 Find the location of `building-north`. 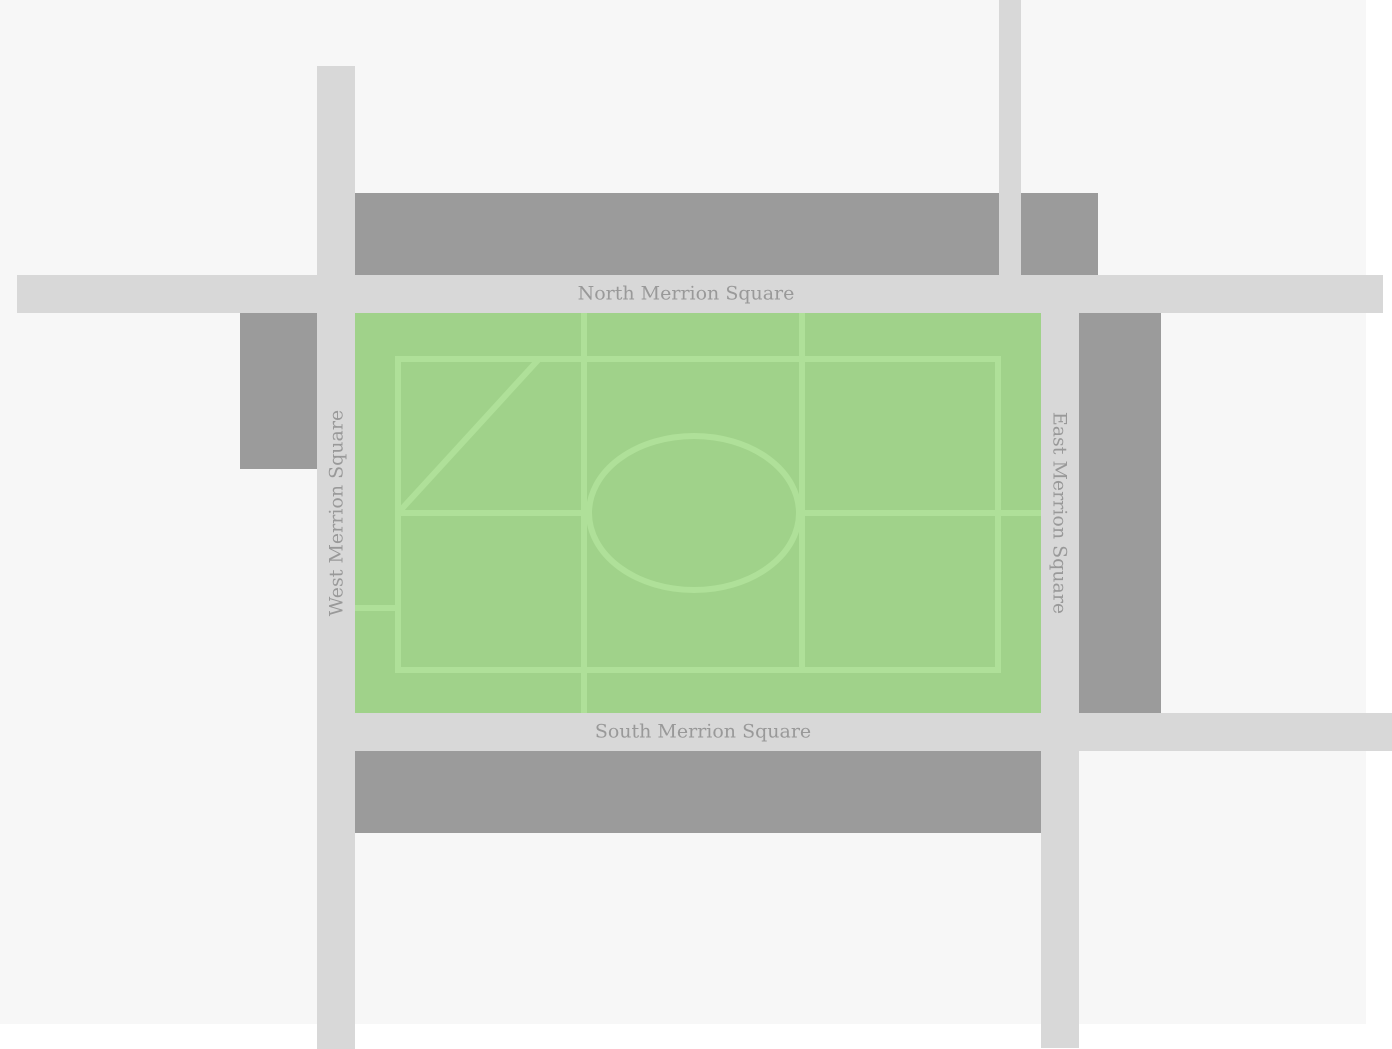

building-north is located at coordinates (726, 234).